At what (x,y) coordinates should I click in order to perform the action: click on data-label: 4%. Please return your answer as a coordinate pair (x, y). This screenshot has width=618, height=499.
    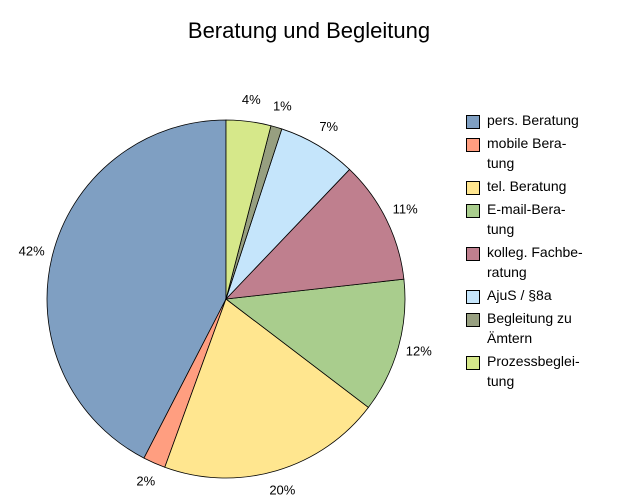
    Looking at the image, I should click on (251, 99).